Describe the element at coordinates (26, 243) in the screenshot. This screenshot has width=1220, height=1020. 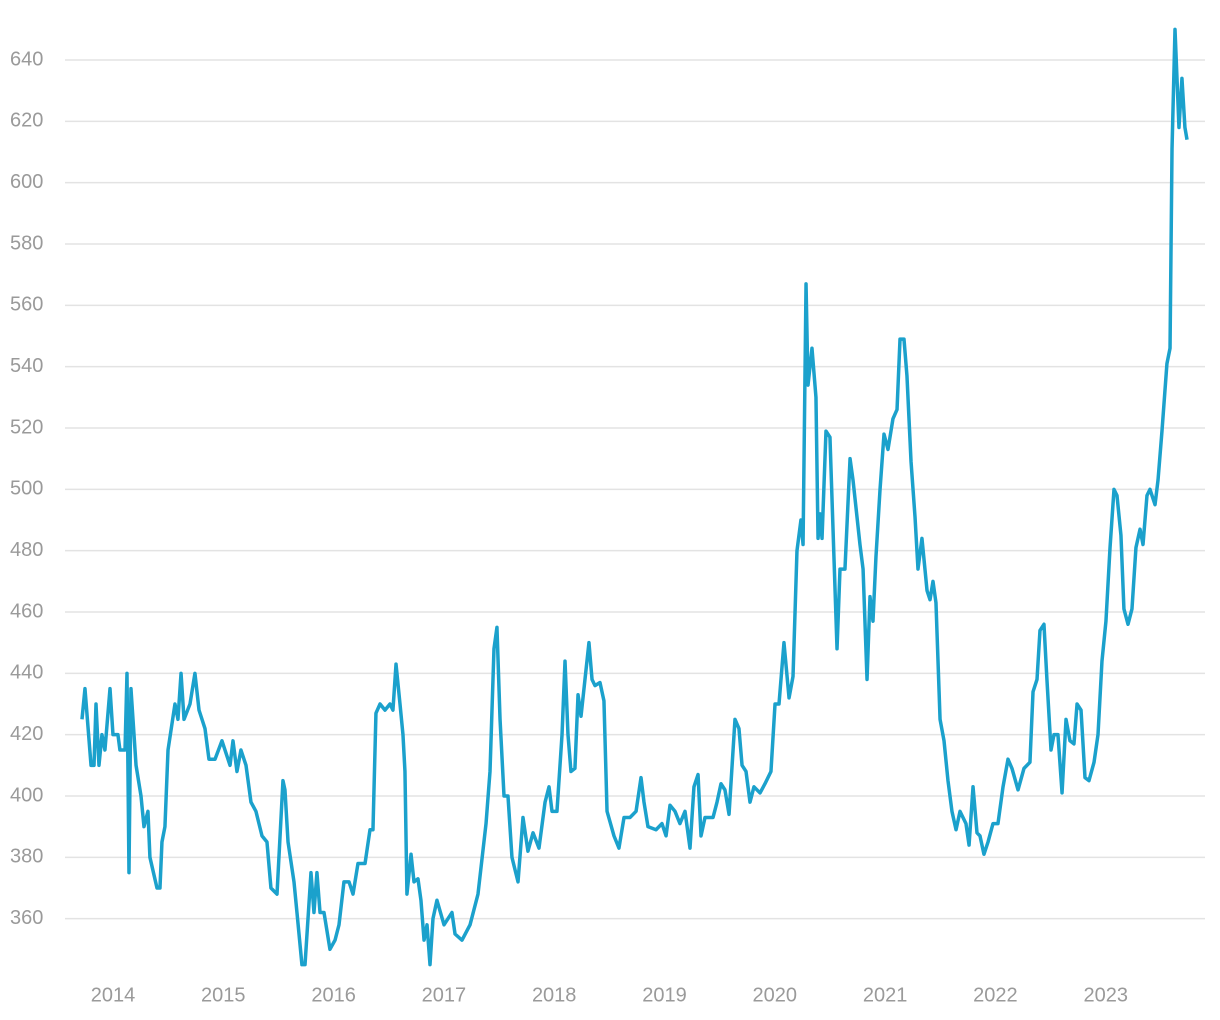
I see `y-tick-label: 580` at that location.